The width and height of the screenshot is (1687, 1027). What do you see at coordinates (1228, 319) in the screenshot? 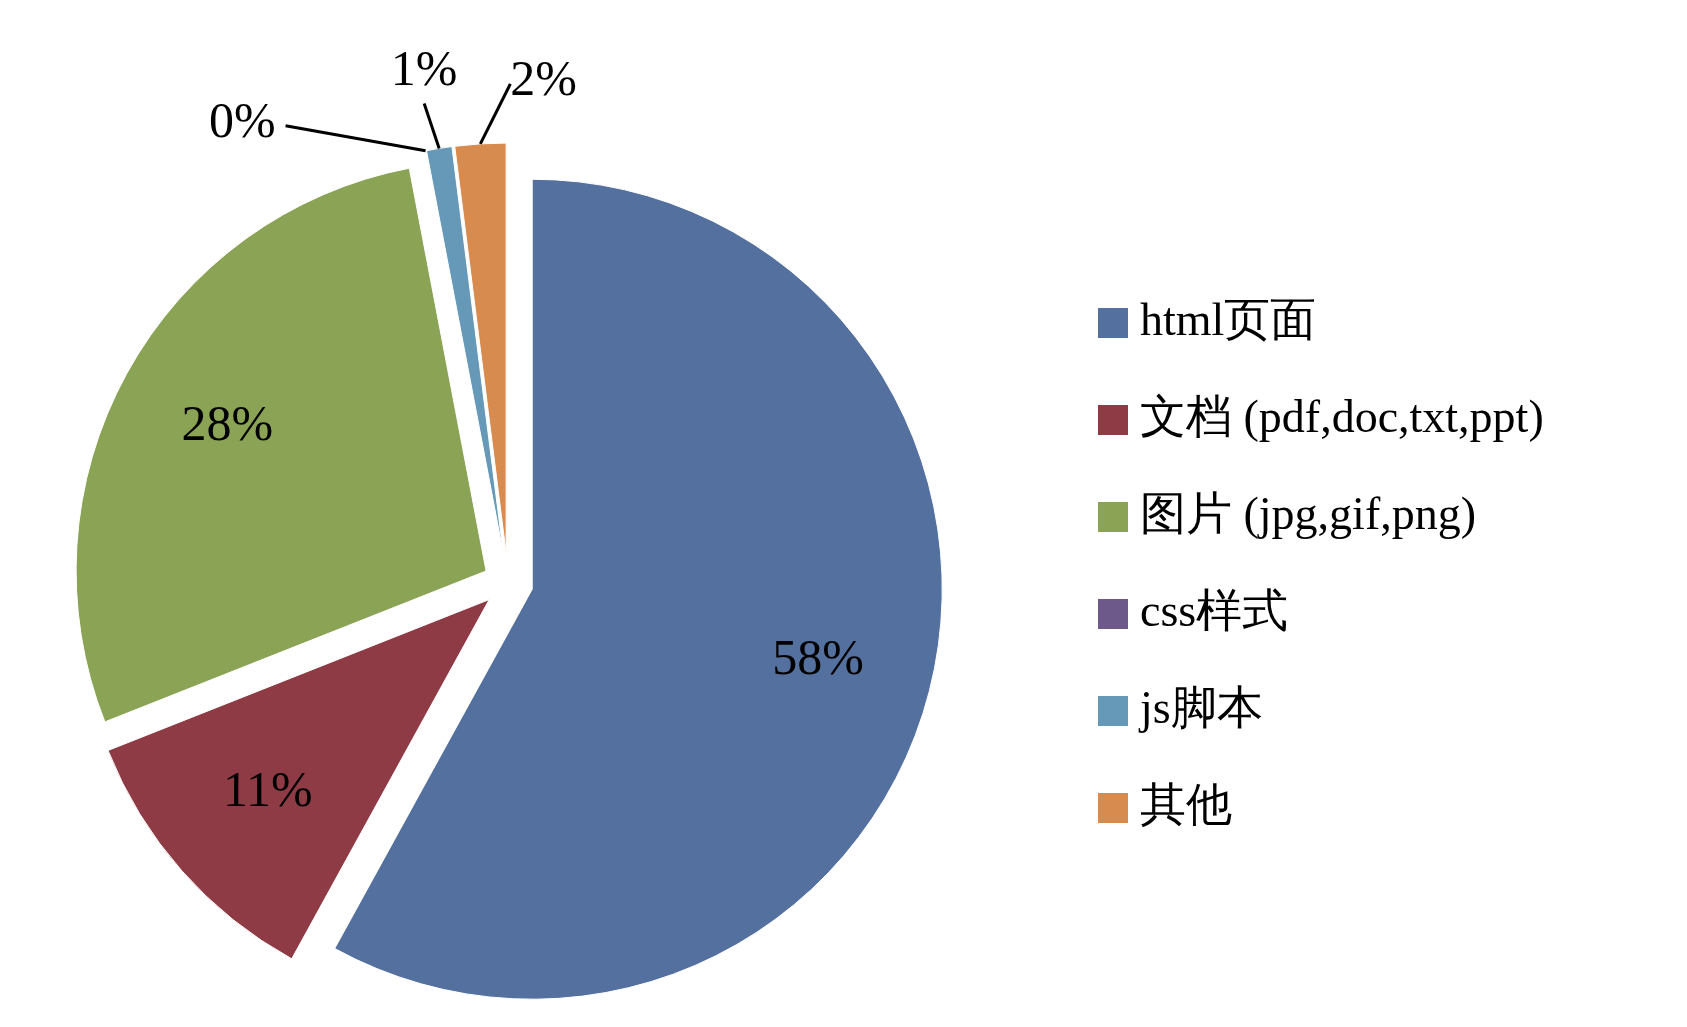
I see `legend-label: html页面` at bounding box center [1228, 319].